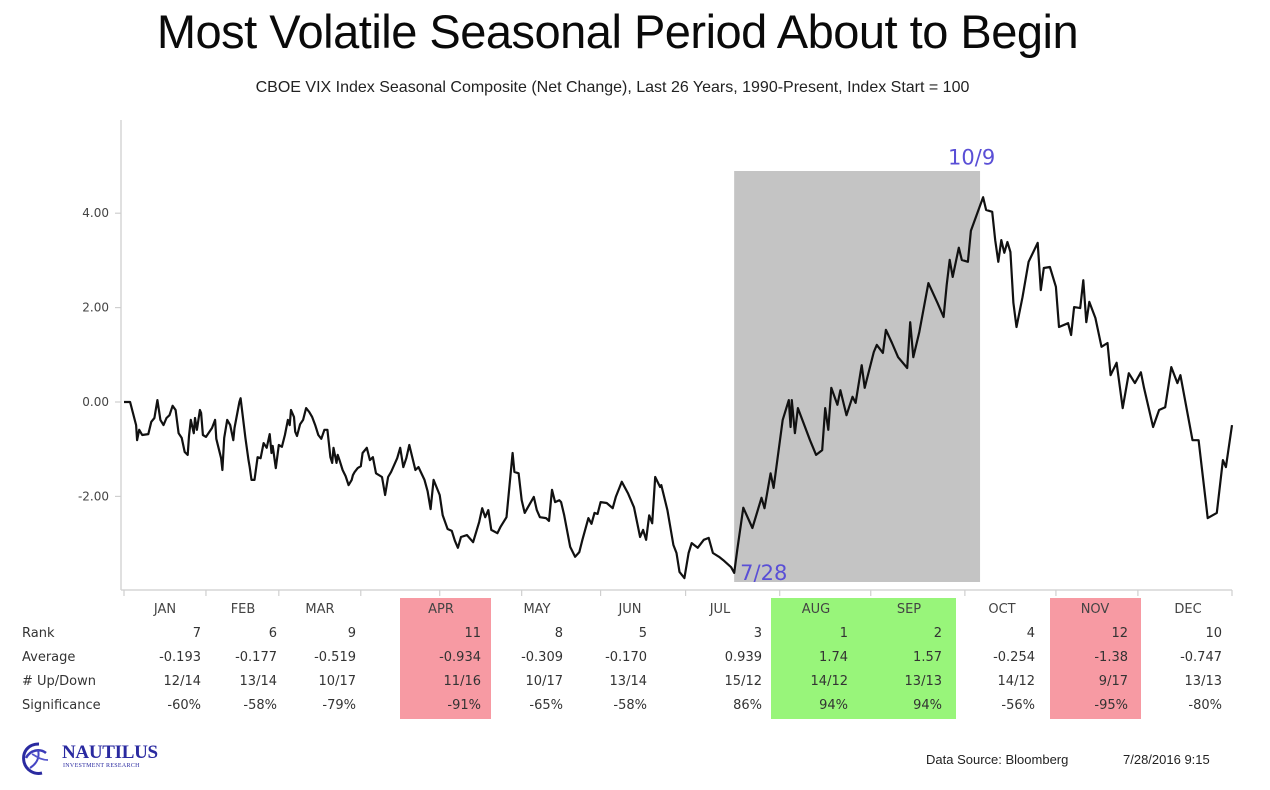 The width and height of the screenshot is (1270, 790). Describe the element at coordinates (816, 609) in the screenshot. I see `month-header: AUG` at that location.